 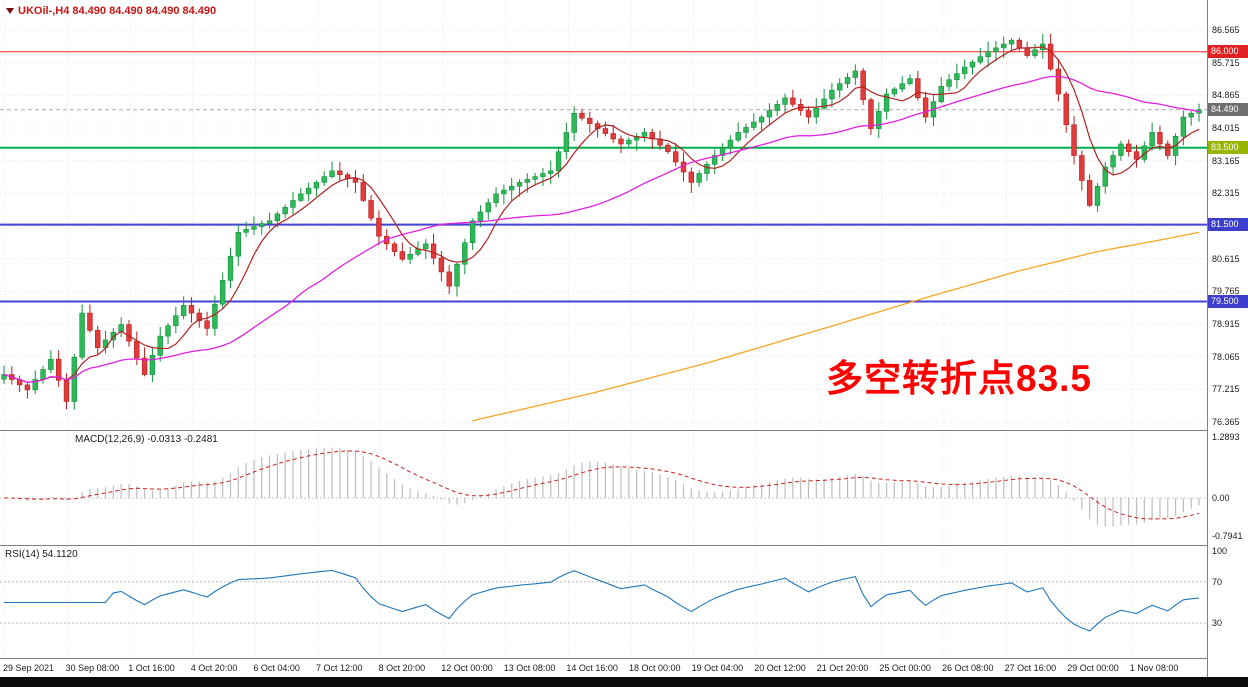 What do you see at coordinates (624, 545) in the screenshot?
I see `panel-separator-rsi` at bounding box center [624, 545].